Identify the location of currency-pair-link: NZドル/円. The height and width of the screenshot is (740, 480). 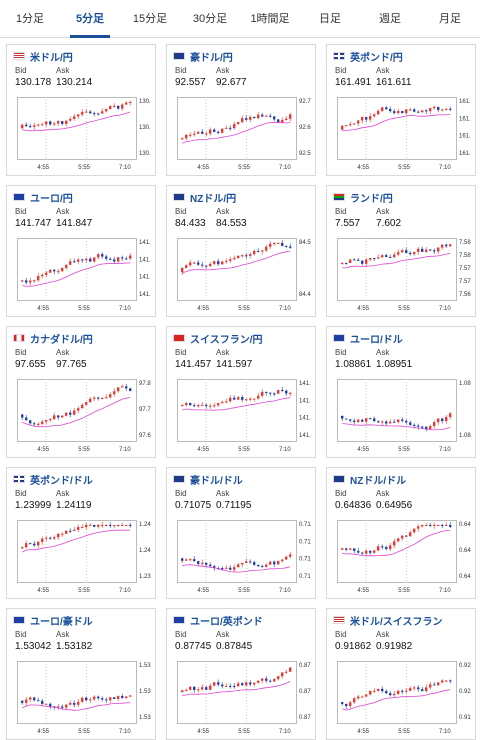
(213, 199).